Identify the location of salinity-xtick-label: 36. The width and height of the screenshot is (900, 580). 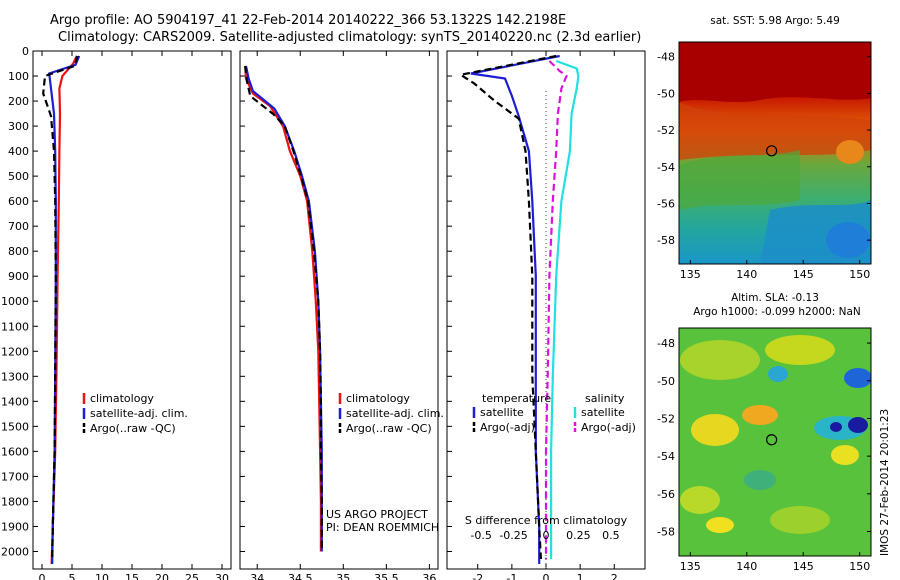
(429, 576).